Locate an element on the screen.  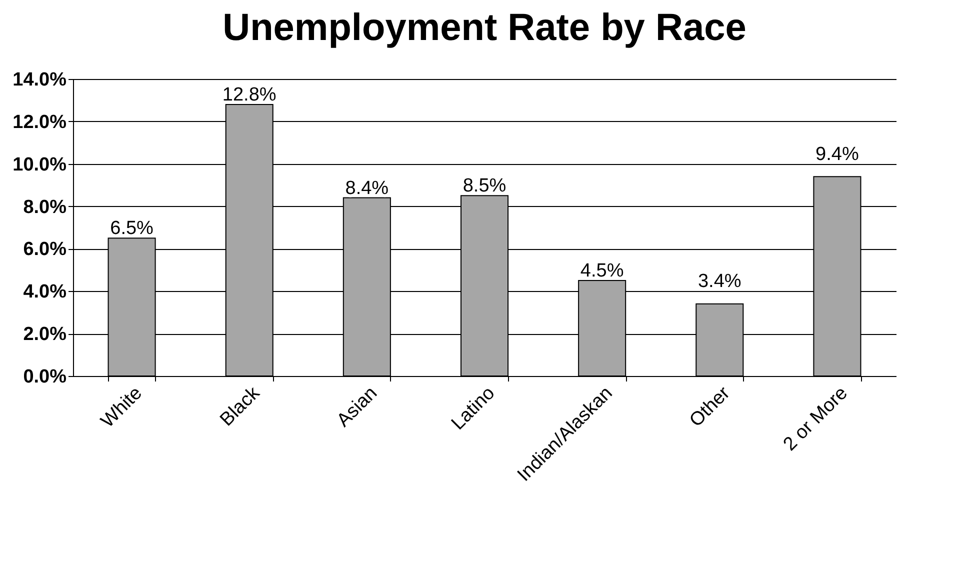
y-tick-label: 4.0% is located at coordinates (45, 292).